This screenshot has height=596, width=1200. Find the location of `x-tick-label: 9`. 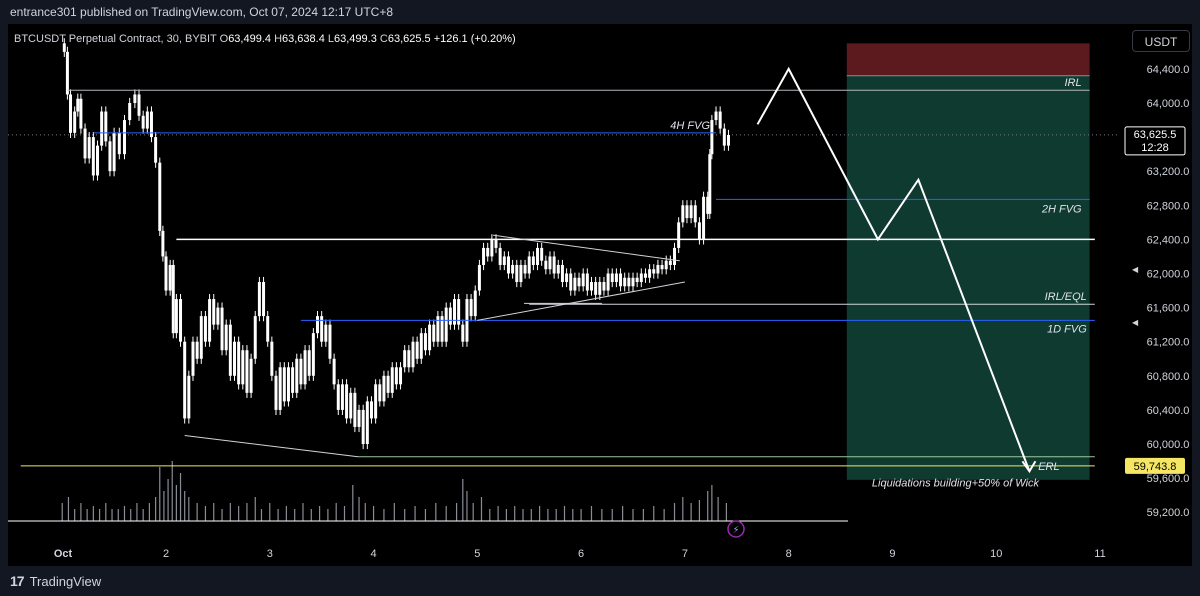

x-tick-label: 9 is located at coordinates (892, 554).